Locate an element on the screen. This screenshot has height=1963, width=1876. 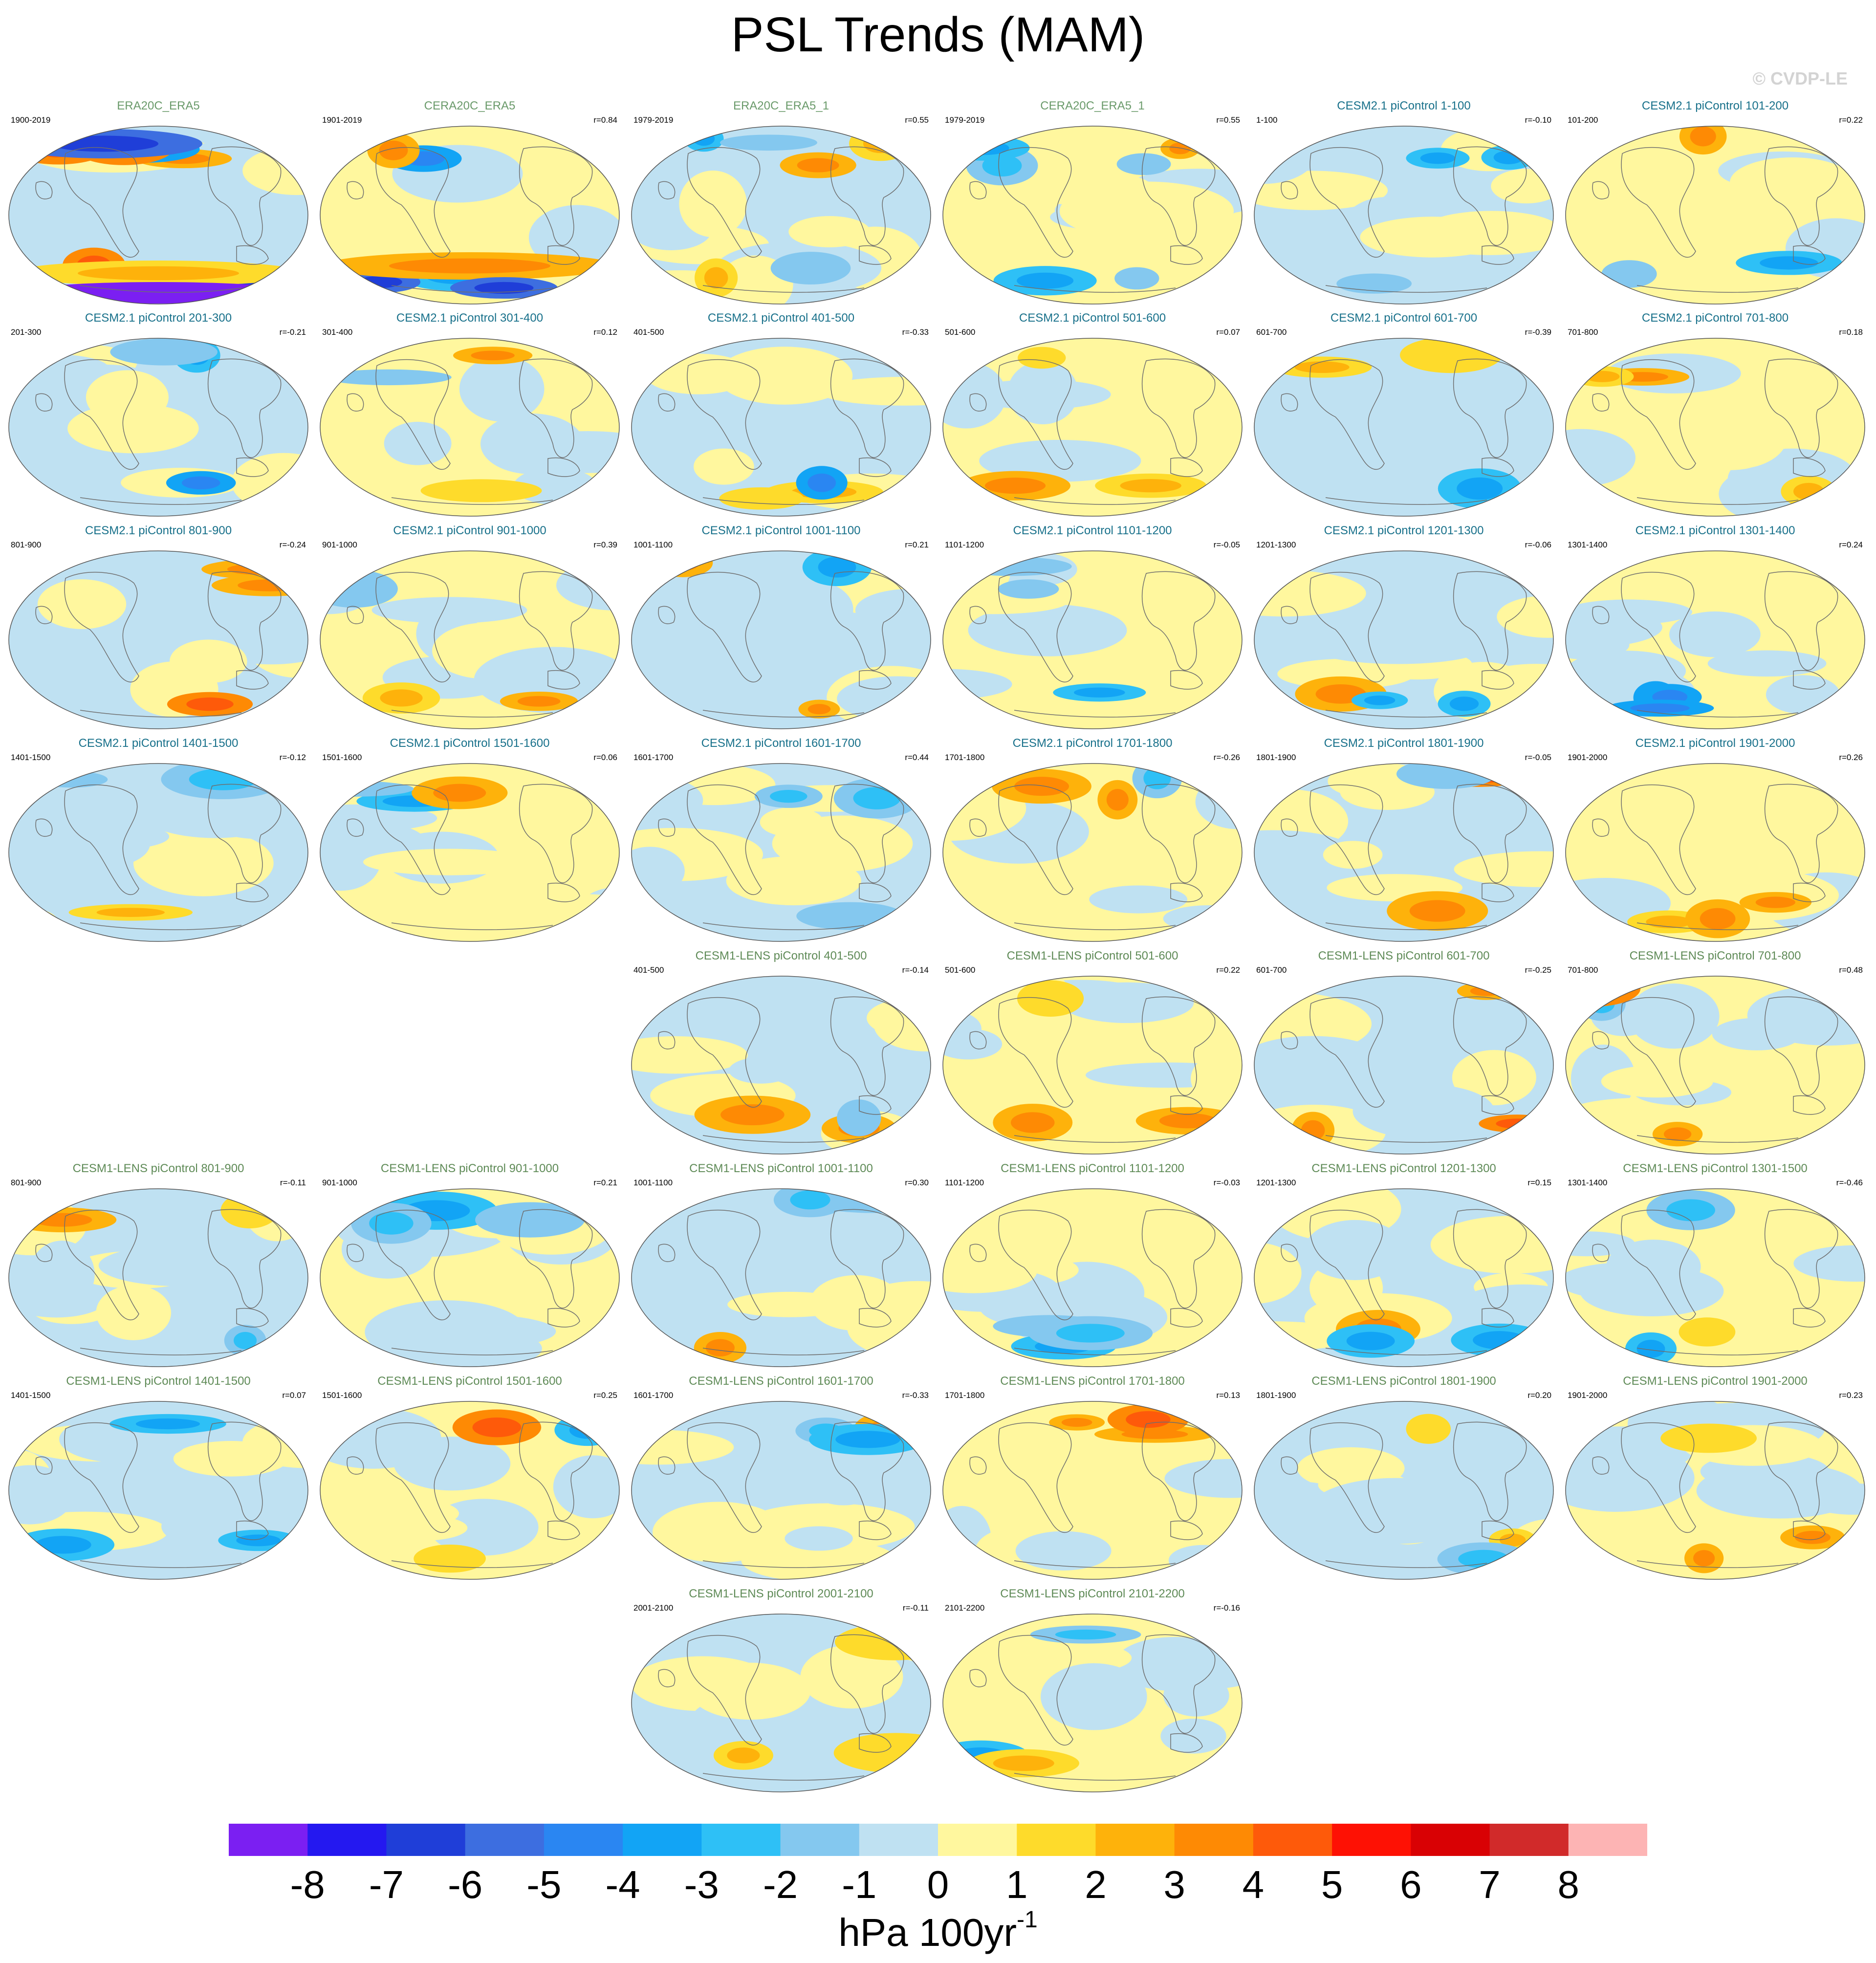
panel-title: CESM1-LENS piControl 1901-2000 is located at coordinates (1715, 1381).